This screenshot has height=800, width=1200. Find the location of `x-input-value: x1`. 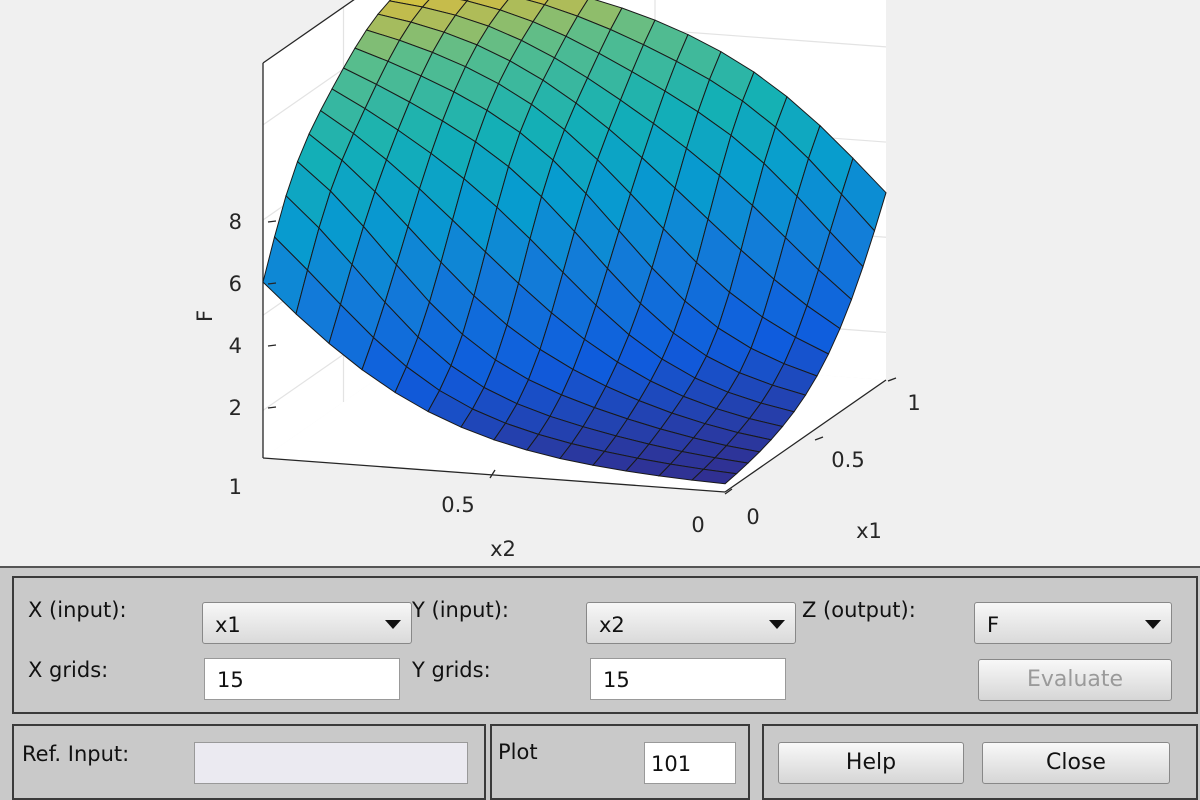

x-input-value: x1 is located at coordinates (228, 625).